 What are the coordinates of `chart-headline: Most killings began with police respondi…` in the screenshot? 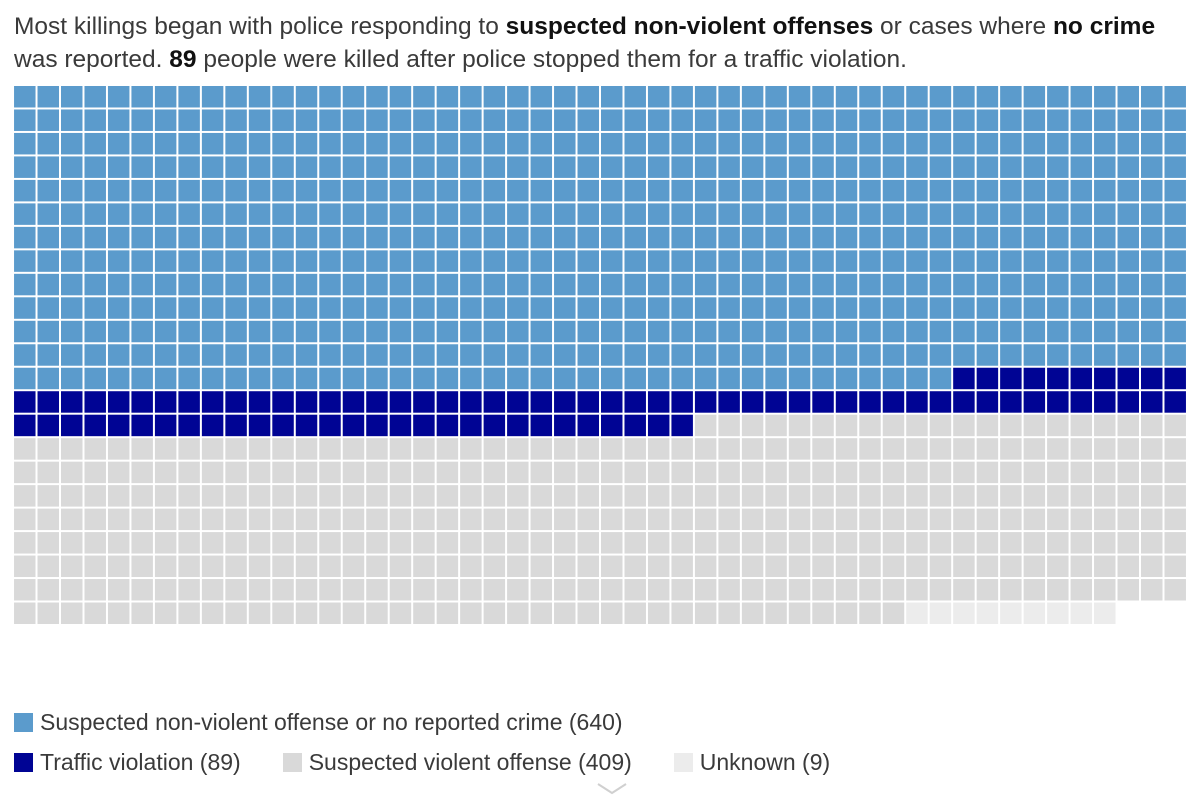 It's located at (600, 43).